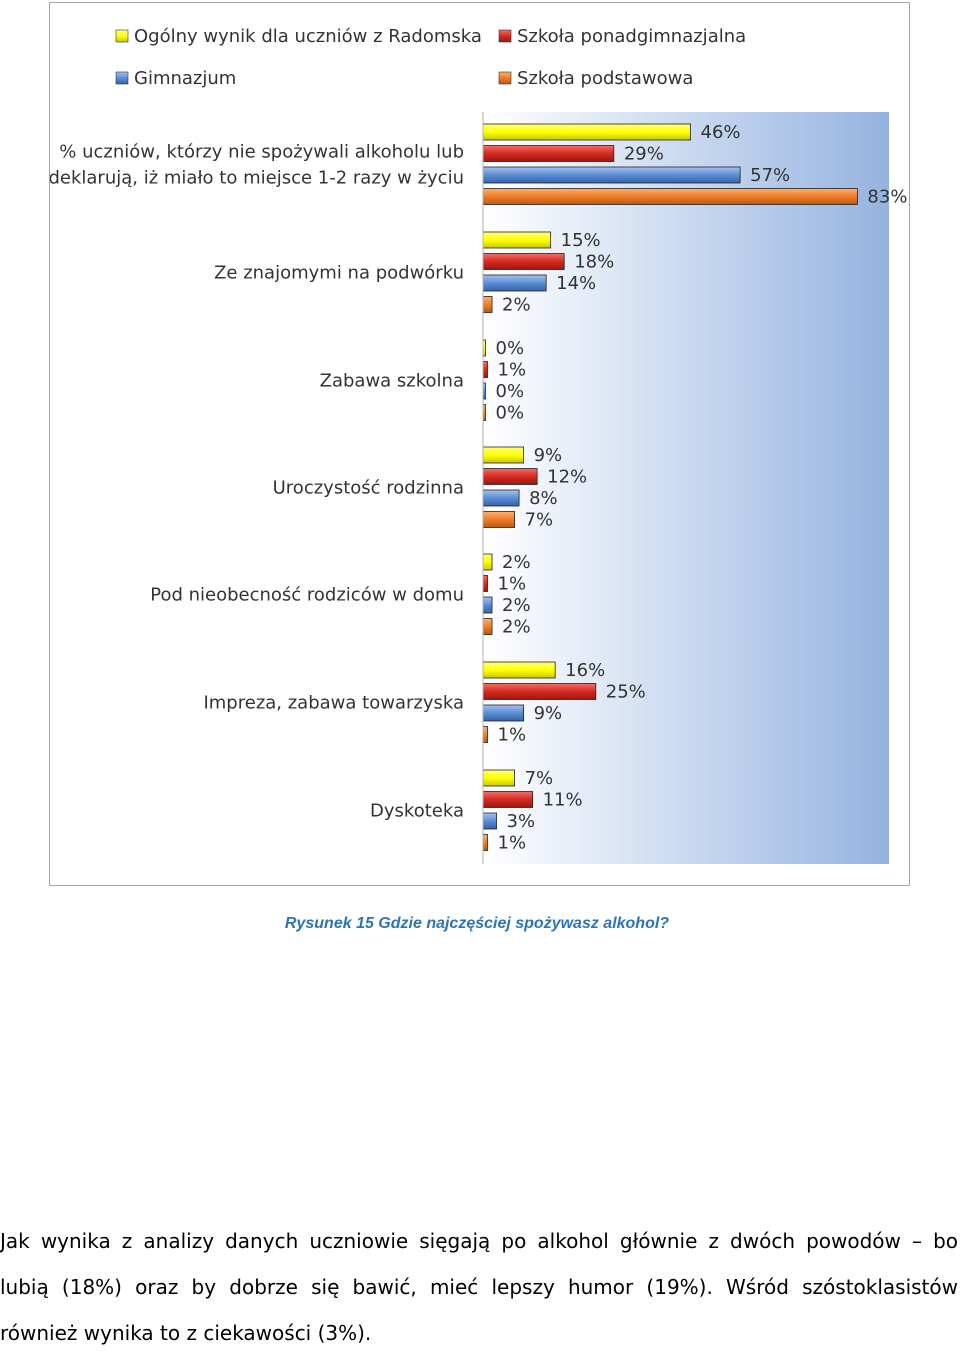 The width and height of the screenshot is (960, 1356). What do you see at coordinates (514, 283) in the screenshot?
I see `bar-c2-s3` at bounding box center [514, 283].